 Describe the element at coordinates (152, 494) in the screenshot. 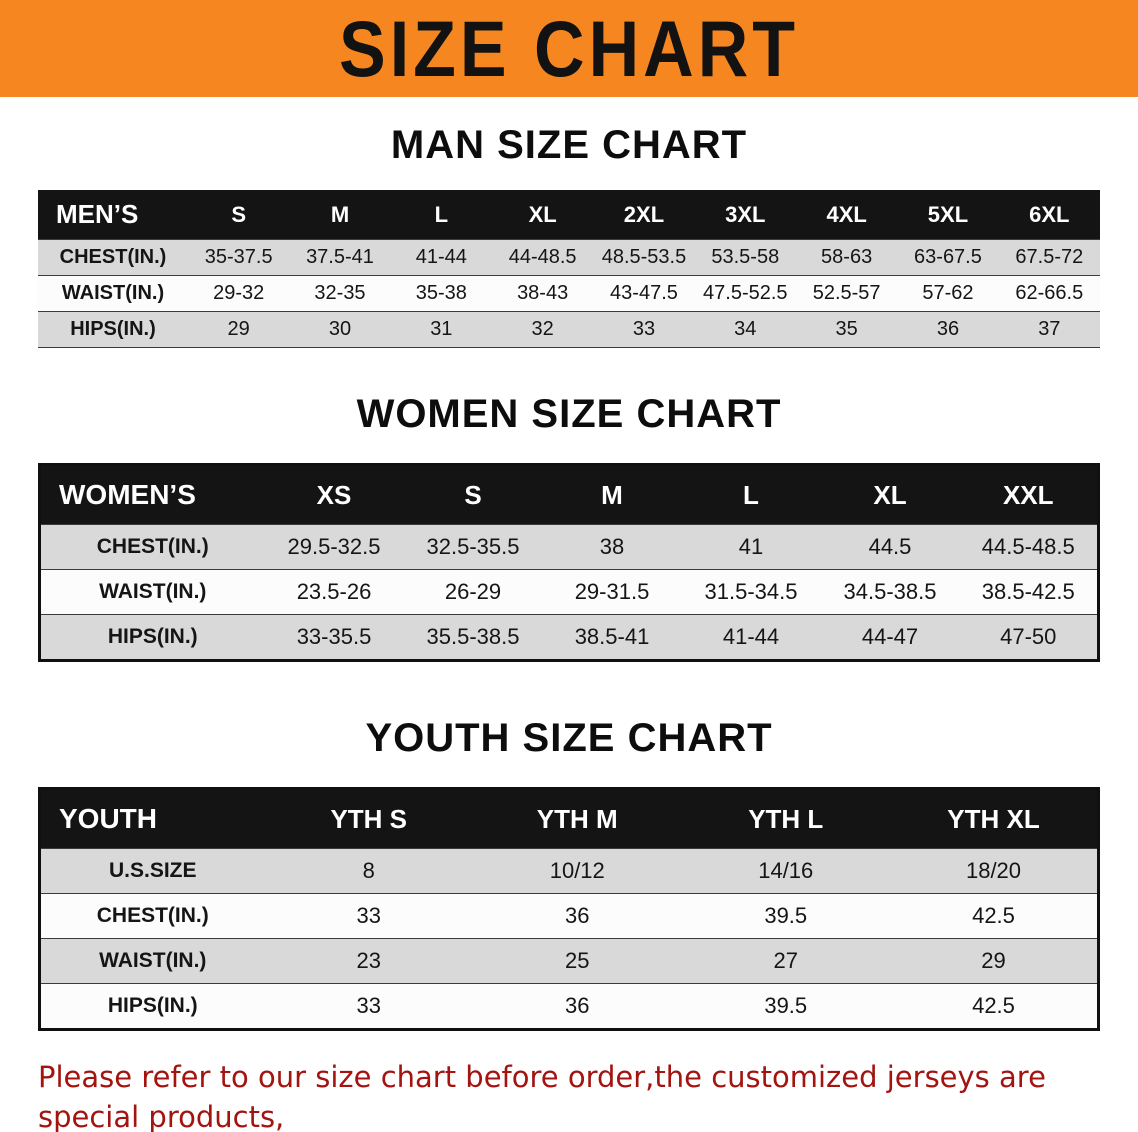

I see `women-group-label: WOMEN’S` at that location.